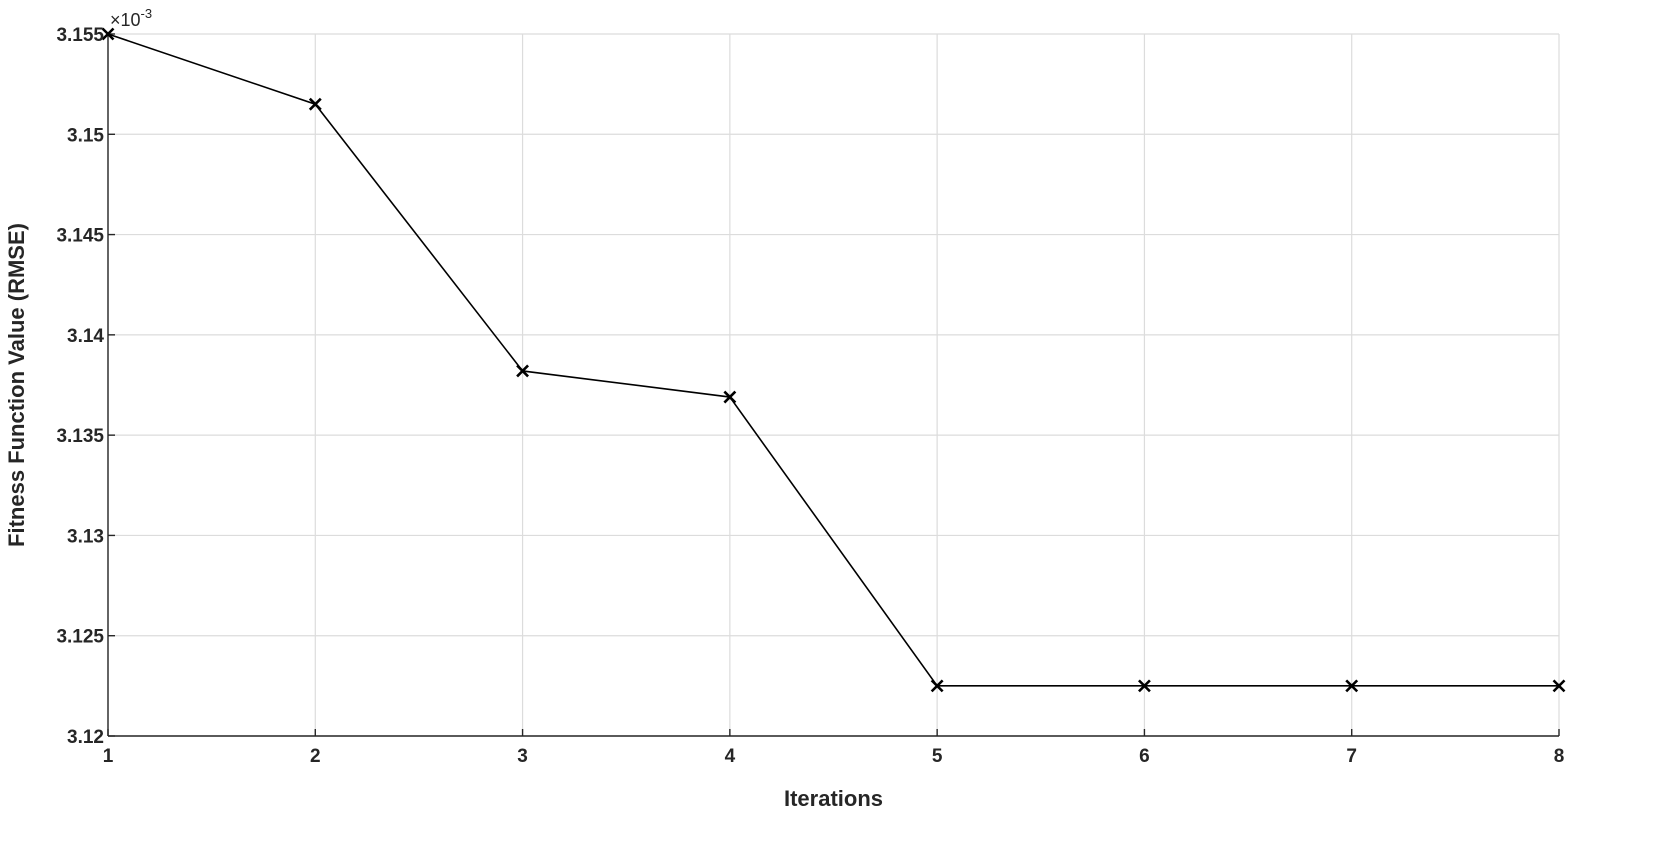  Describe the element at coordinates (833, 798) in the screenshot. I see `x-axis-label: Iterations` at that location.